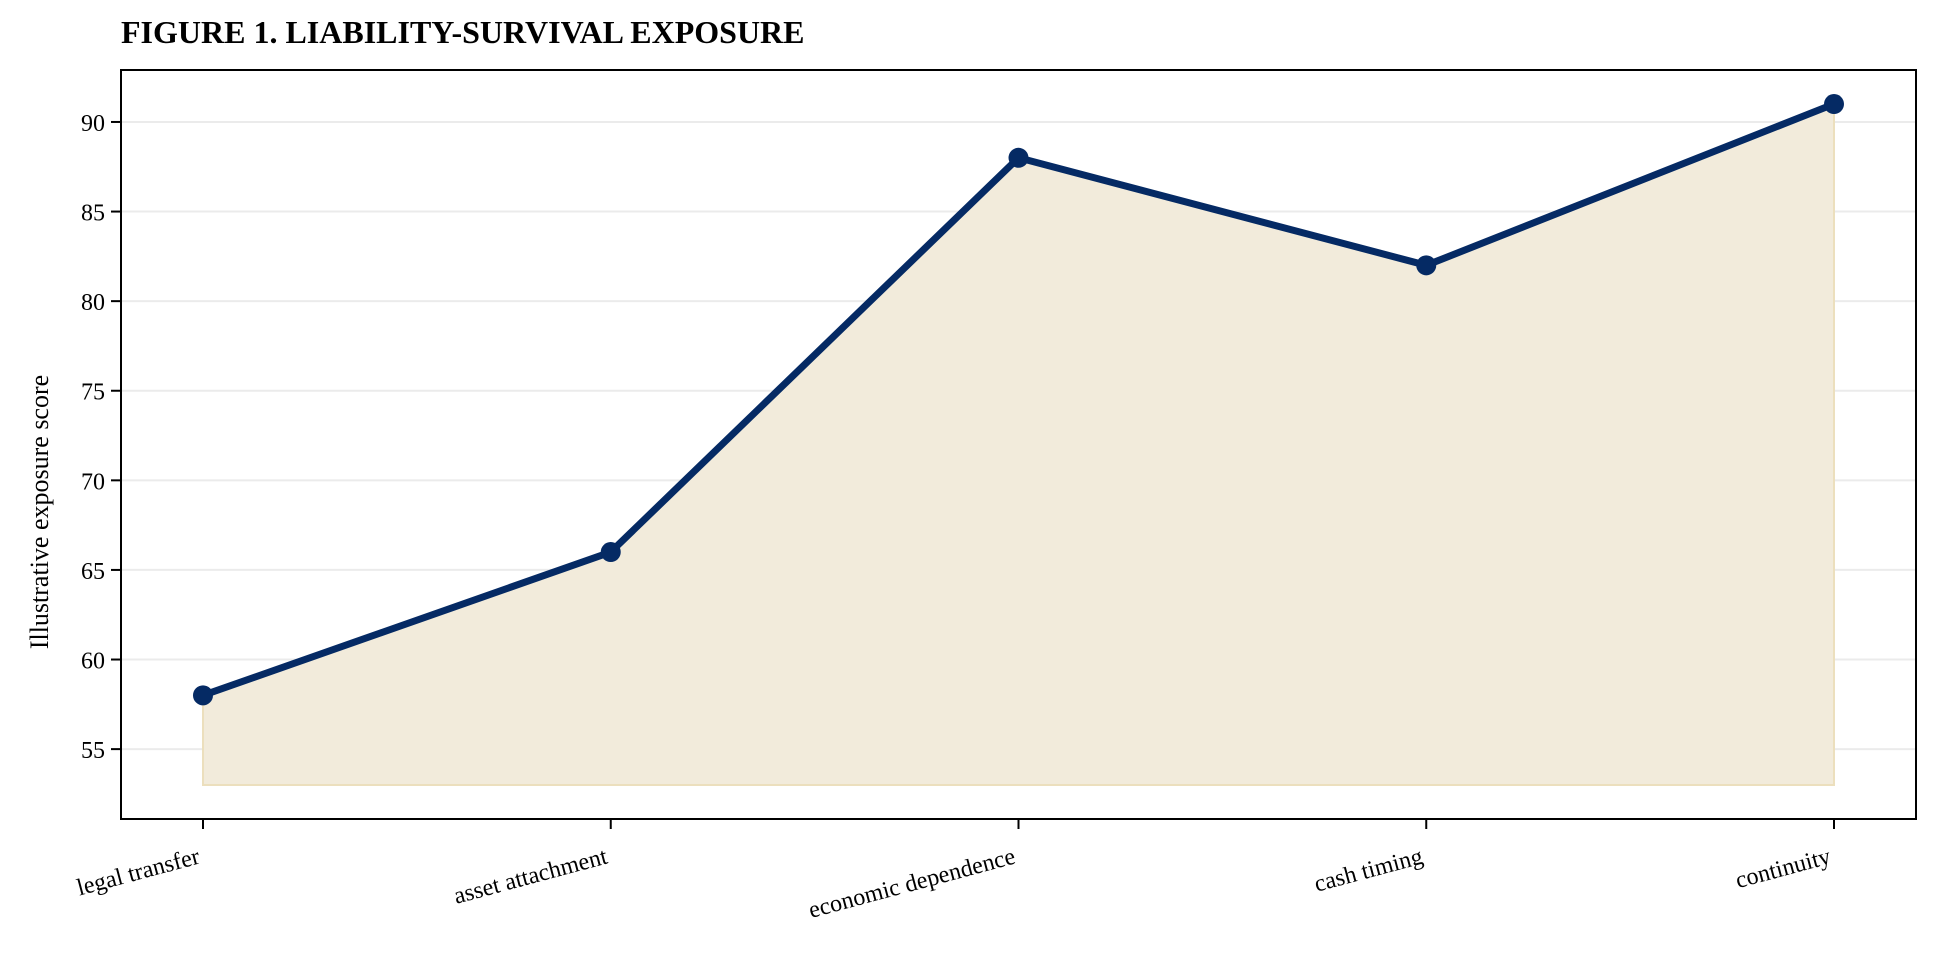 The height and width of the screenshot is (974, 1939). I want to click on y-axis-label: Illustrative exposure score, so click(39, 512).